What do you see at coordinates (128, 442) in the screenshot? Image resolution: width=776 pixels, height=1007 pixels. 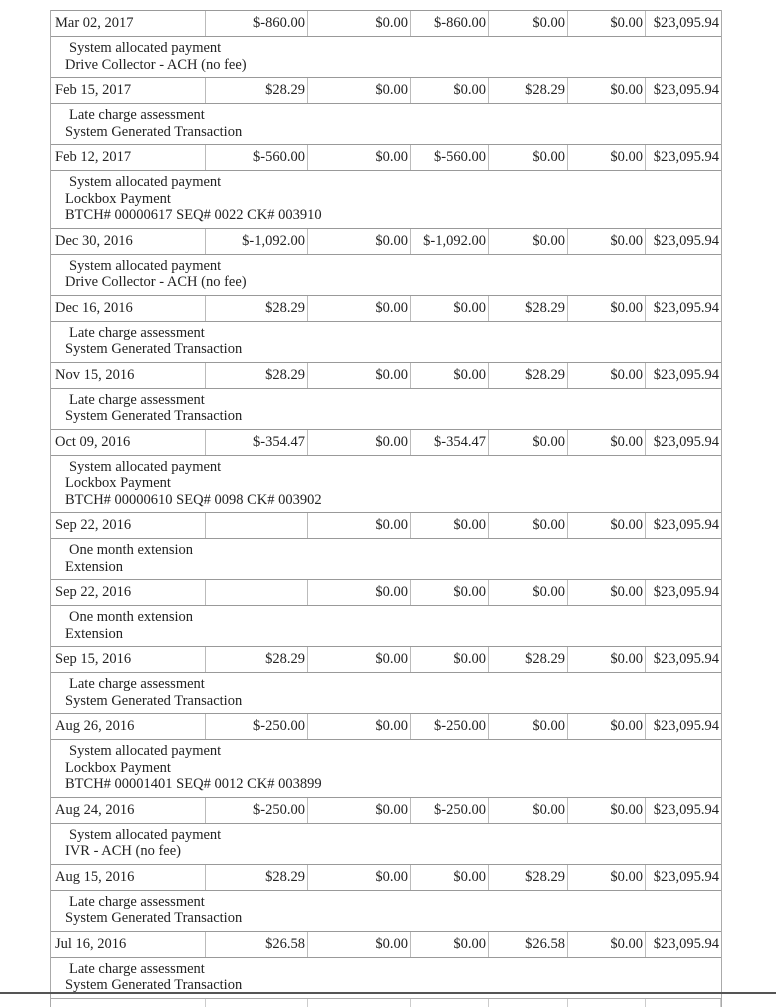 I see `cell-date: Oct 09, 2016` at bounding box center [128, 442].